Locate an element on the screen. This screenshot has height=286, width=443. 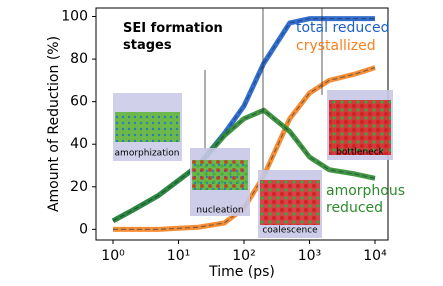
y-tick-label: 80 is located at coordinates (79, 59).